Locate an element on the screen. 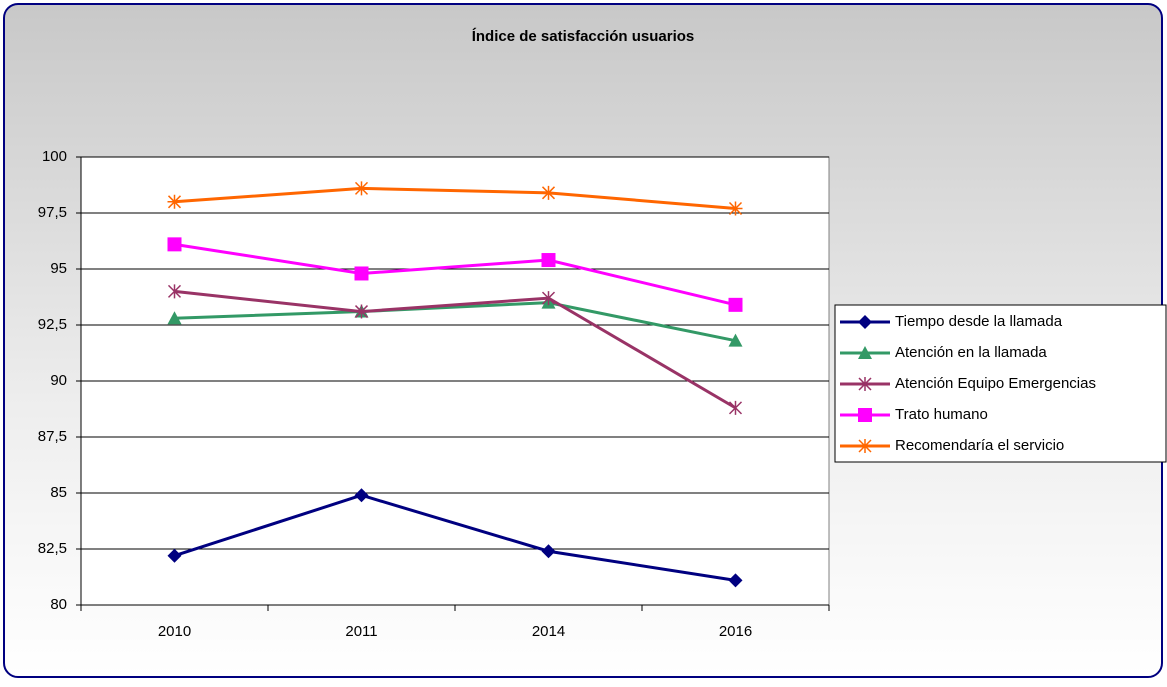 Image resolution: width=1167 pixels, height=687 pixels. y-tick-label: 87,5 is located at coordinates (52, 436).